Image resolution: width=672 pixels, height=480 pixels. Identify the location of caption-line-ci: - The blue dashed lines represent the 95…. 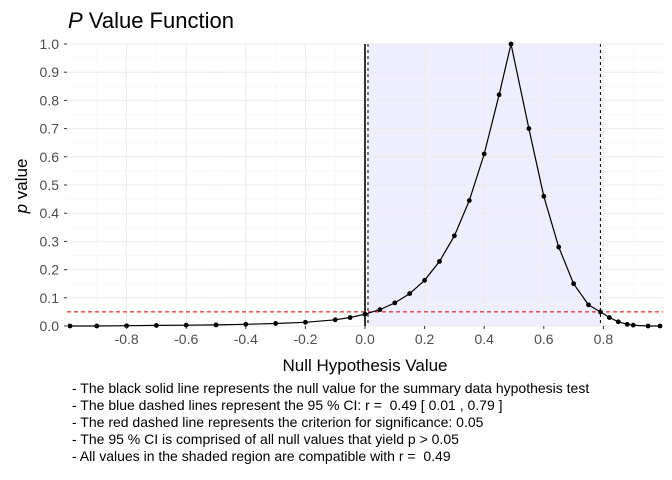
(287, 405).